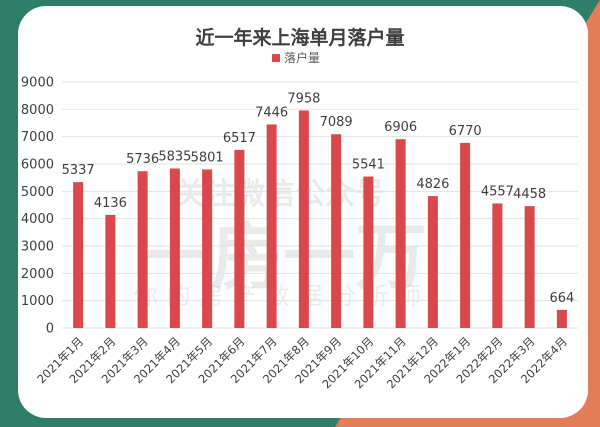 The height and width of the screenshot is (427, 600). I want to click on legend-label: 落户量, so click(302, 57).